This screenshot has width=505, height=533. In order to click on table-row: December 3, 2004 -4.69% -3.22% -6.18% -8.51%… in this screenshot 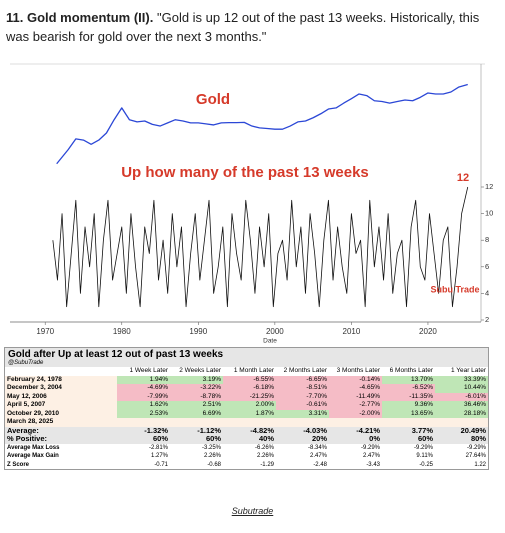, I will do `click(246, 388)`.